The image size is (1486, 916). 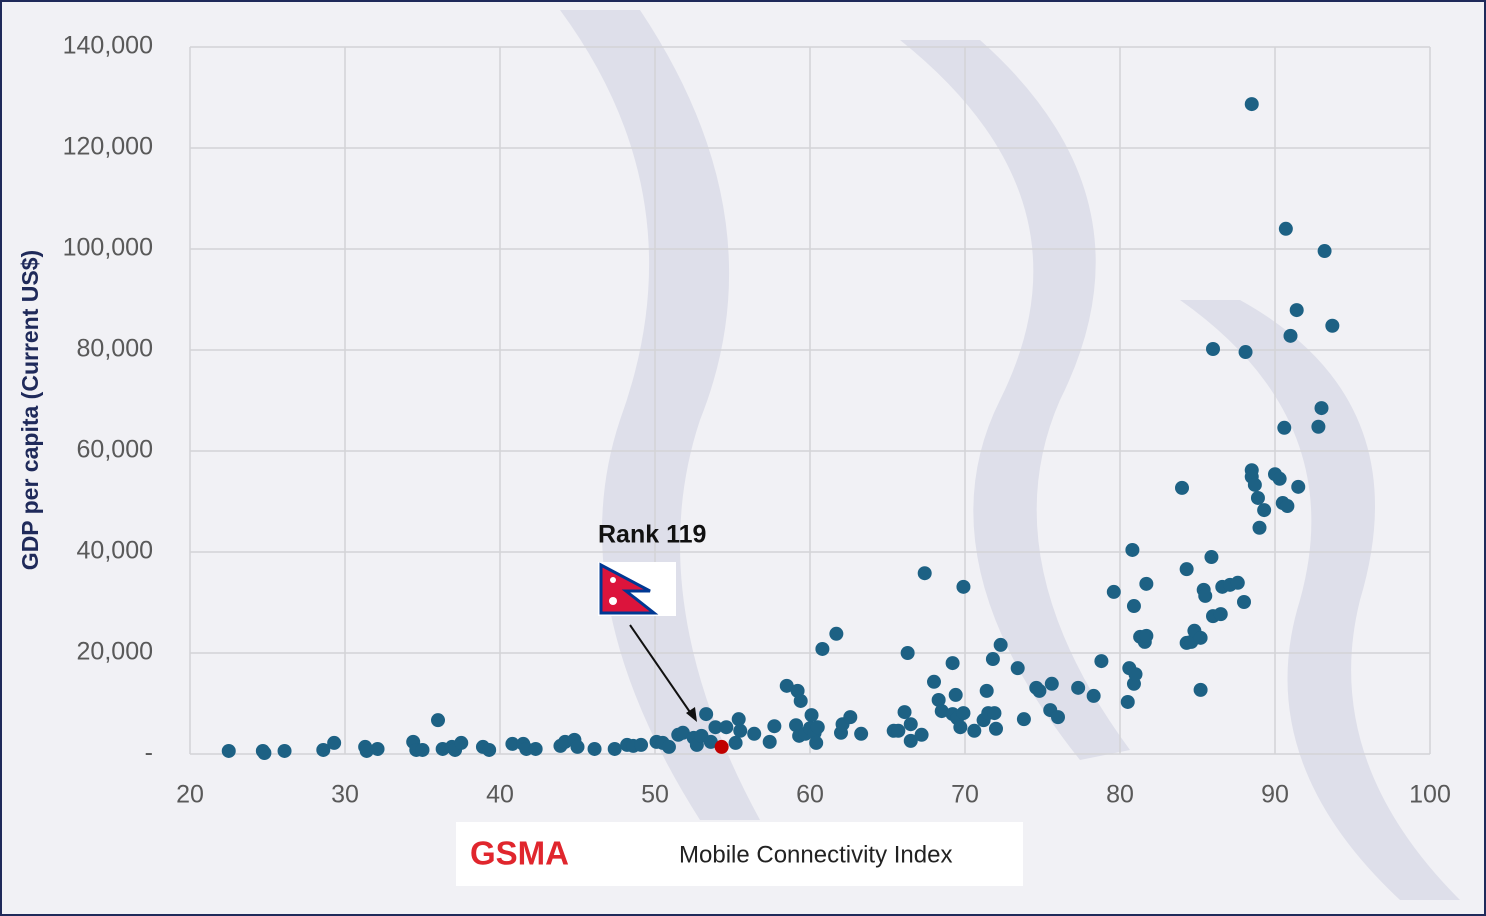 What do you see at coordinates (815, 854) in the screenshot?
I see `logo-product: Mobile Connectivity Index` at bounding box center [815, 854].